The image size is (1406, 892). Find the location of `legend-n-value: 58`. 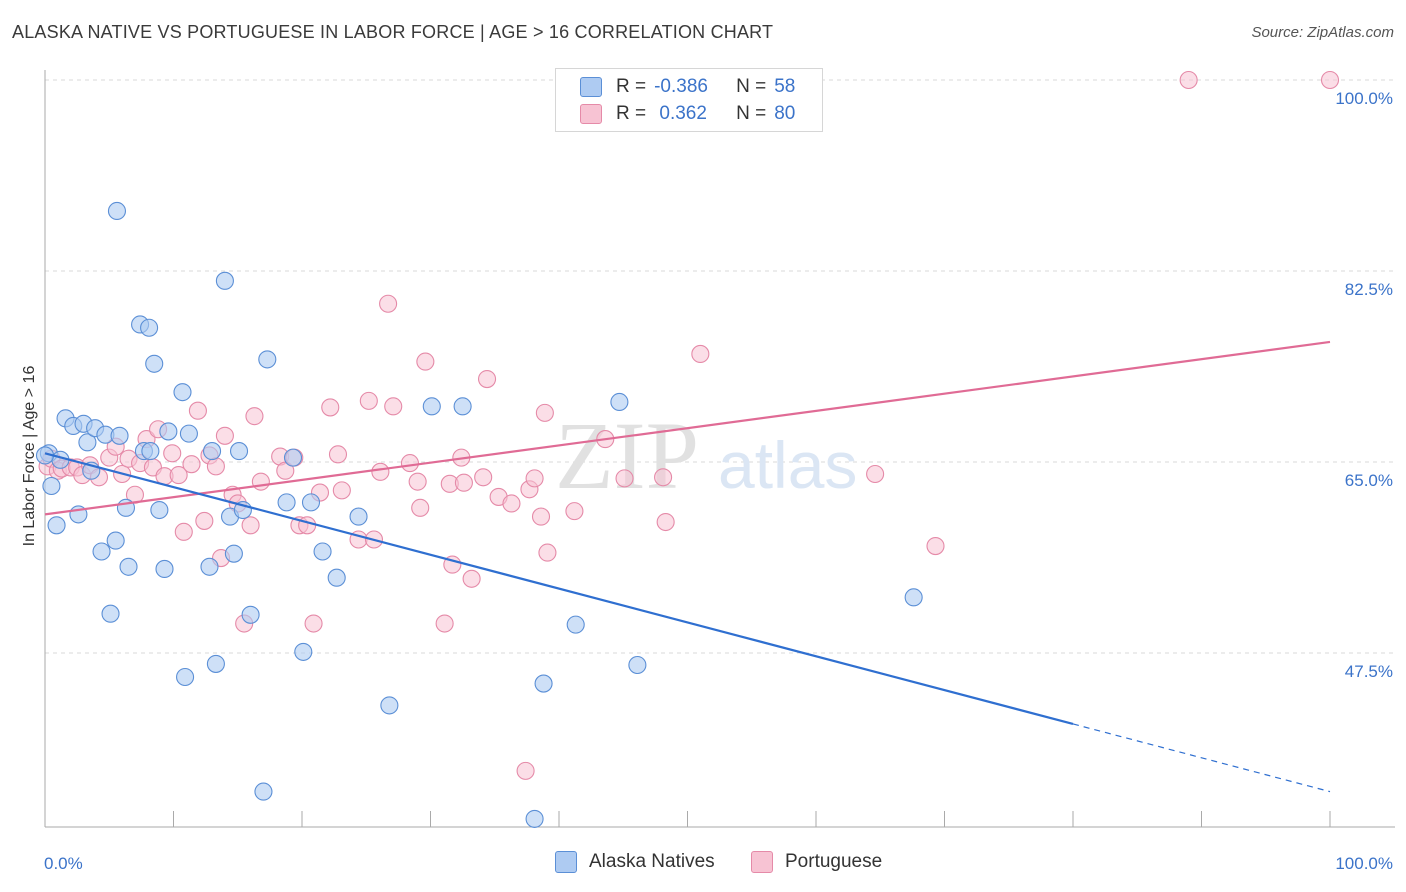

legend-n-value: 58 is located at coordinates (785, 86).